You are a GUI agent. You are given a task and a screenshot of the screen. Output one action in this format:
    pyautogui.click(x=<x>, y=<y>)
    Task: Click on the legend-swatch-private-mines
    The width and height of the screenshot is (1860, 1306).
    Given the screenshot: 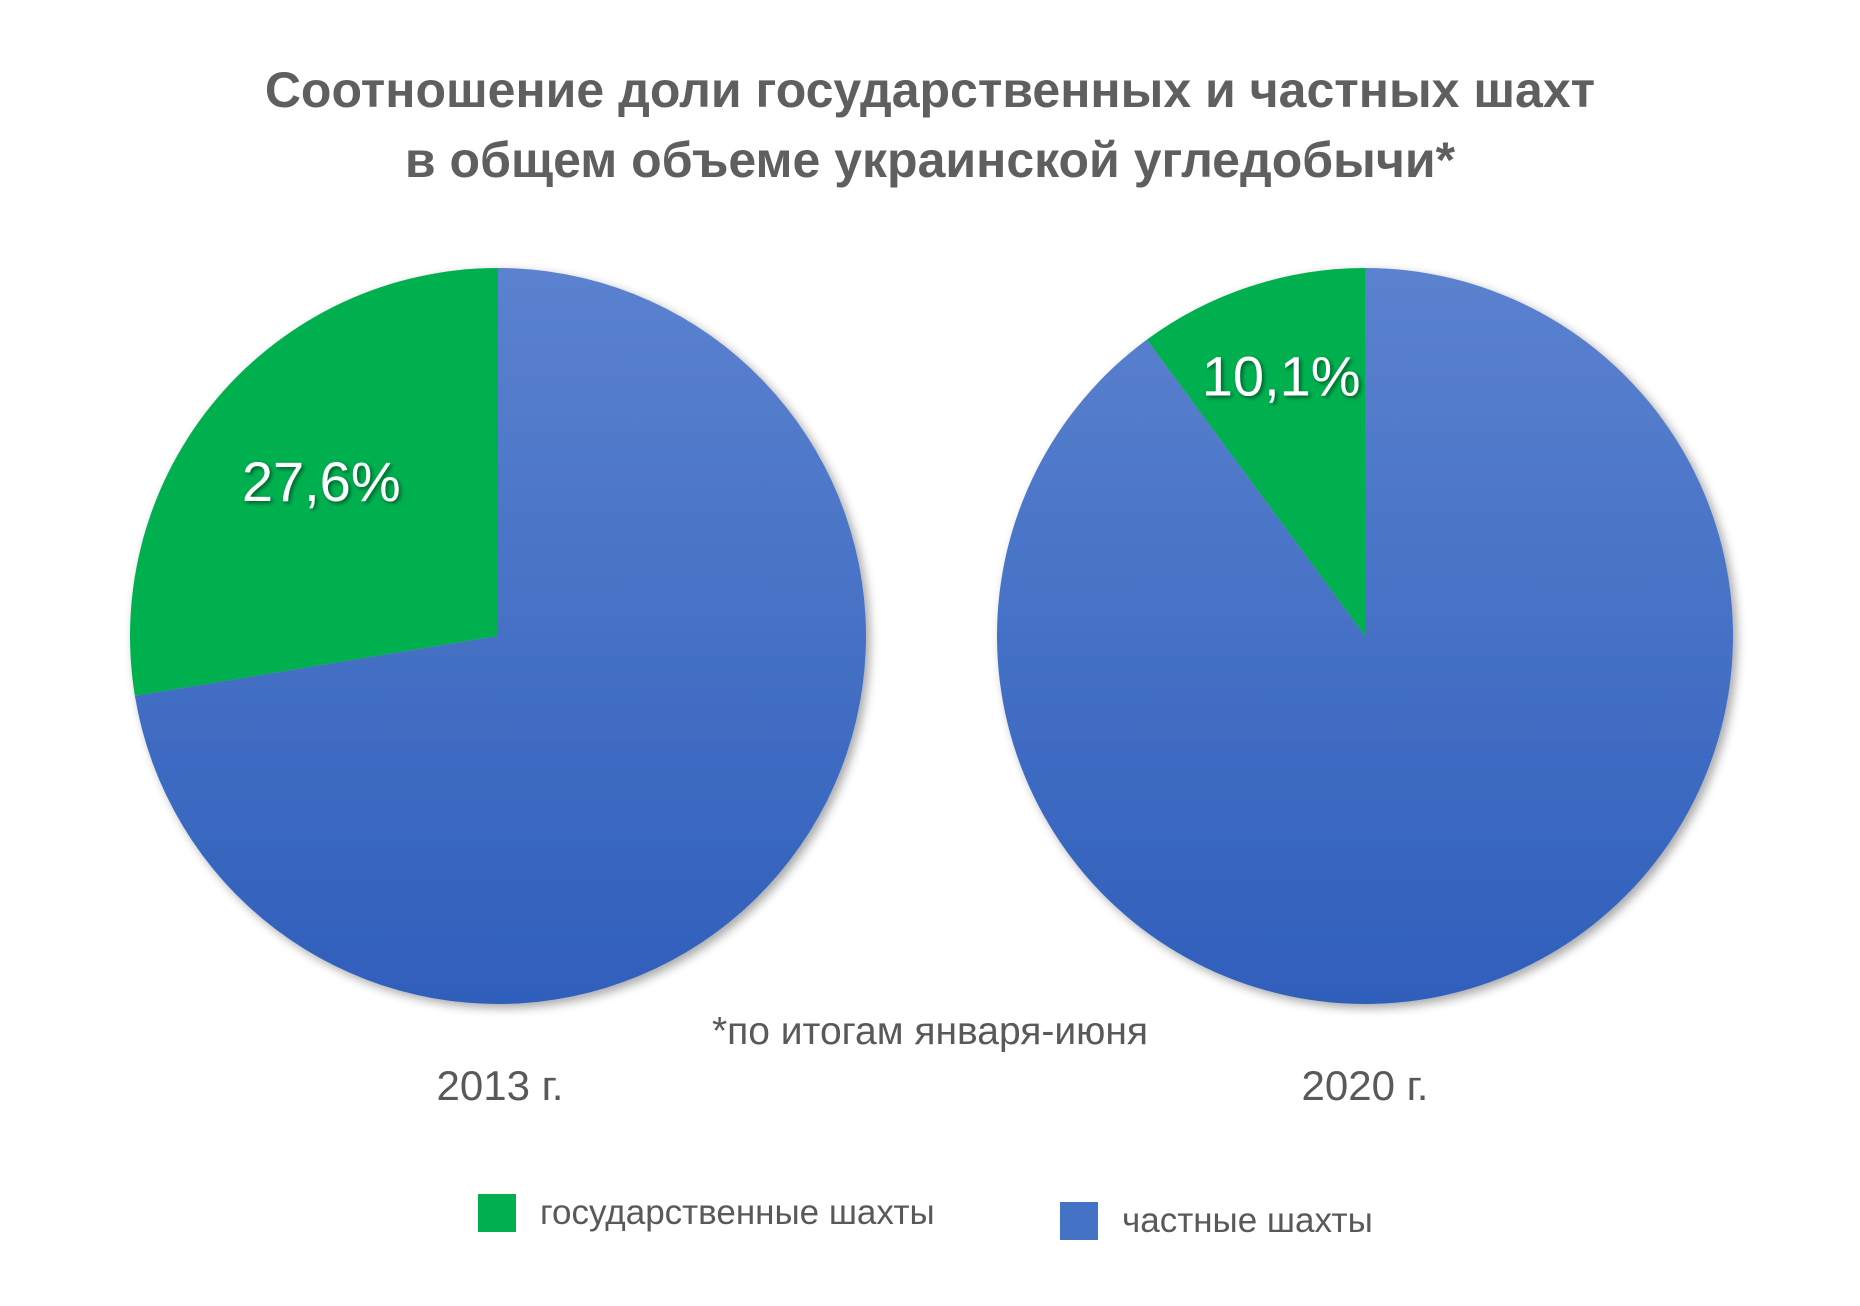 What is the action you would take?
    pyautogui.click(x=1079, y=1221)
    